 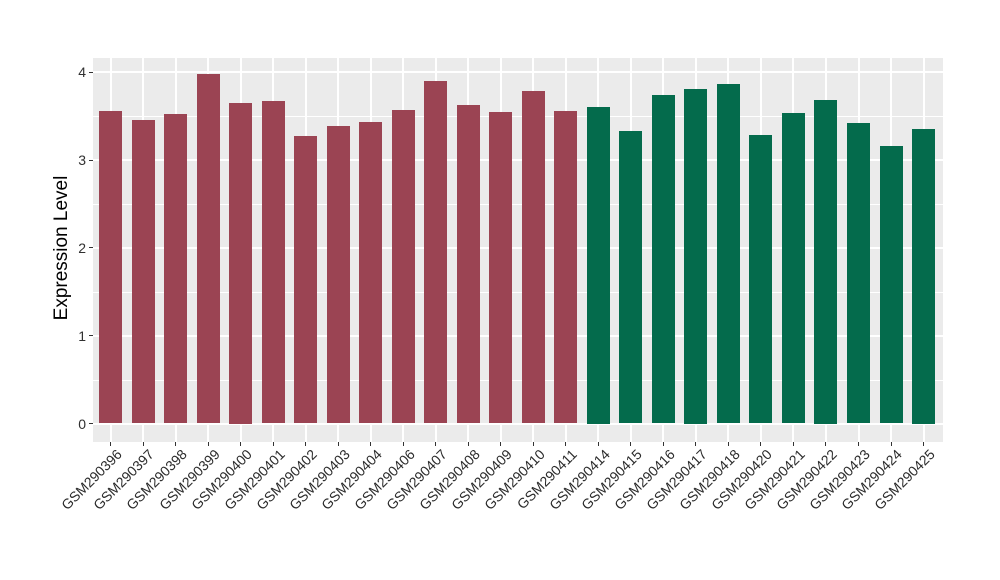 I want to click on y-tick-label: 3, so click(x=82, y=160).